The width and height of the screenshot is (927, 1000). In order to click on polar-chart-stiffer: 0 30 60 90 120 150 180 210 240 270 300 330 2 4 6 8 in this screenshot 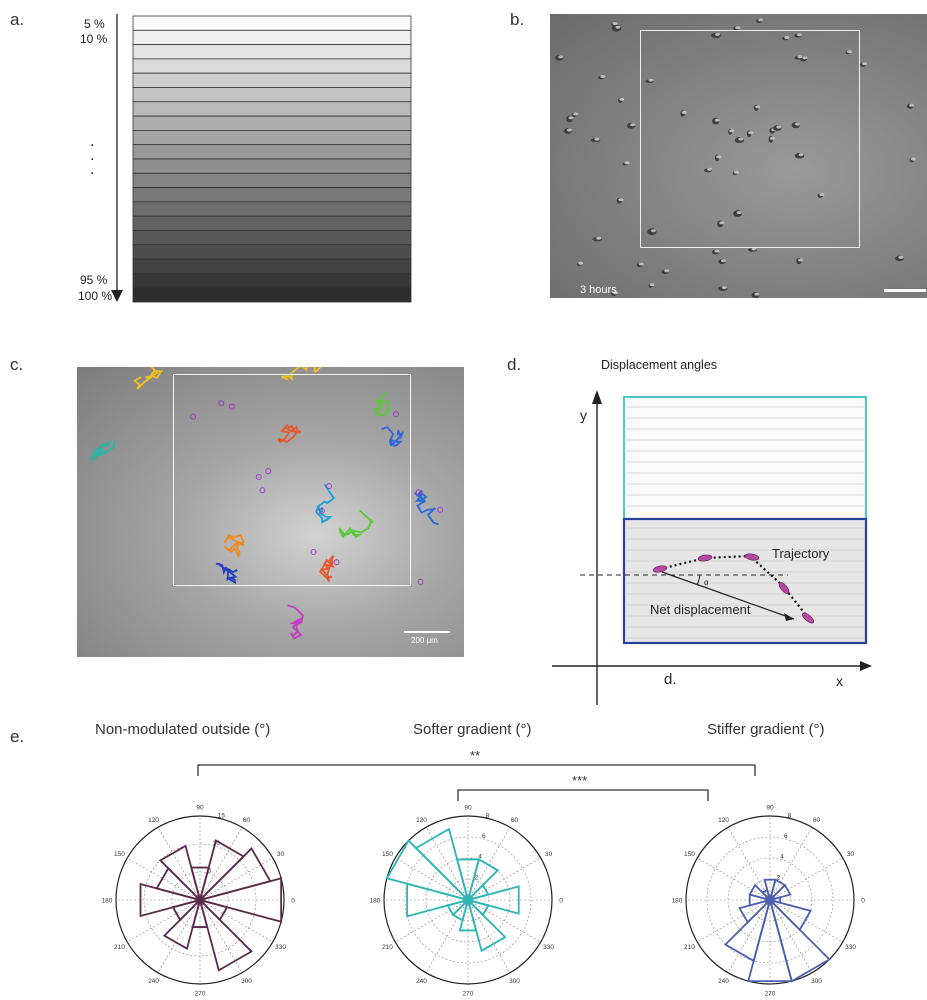, I will do `click(769, 901)`.